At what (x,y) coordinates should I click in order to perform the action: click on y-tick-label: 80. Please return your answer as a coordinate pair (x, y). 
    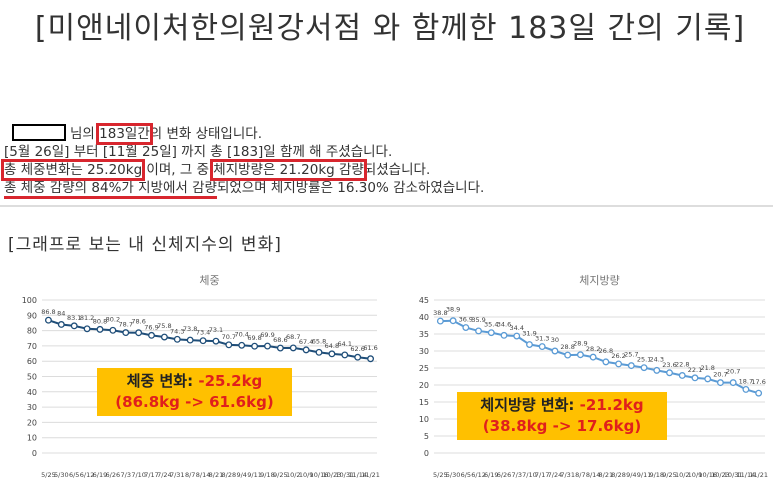
    Looking at the image, I should click on (32, 331).